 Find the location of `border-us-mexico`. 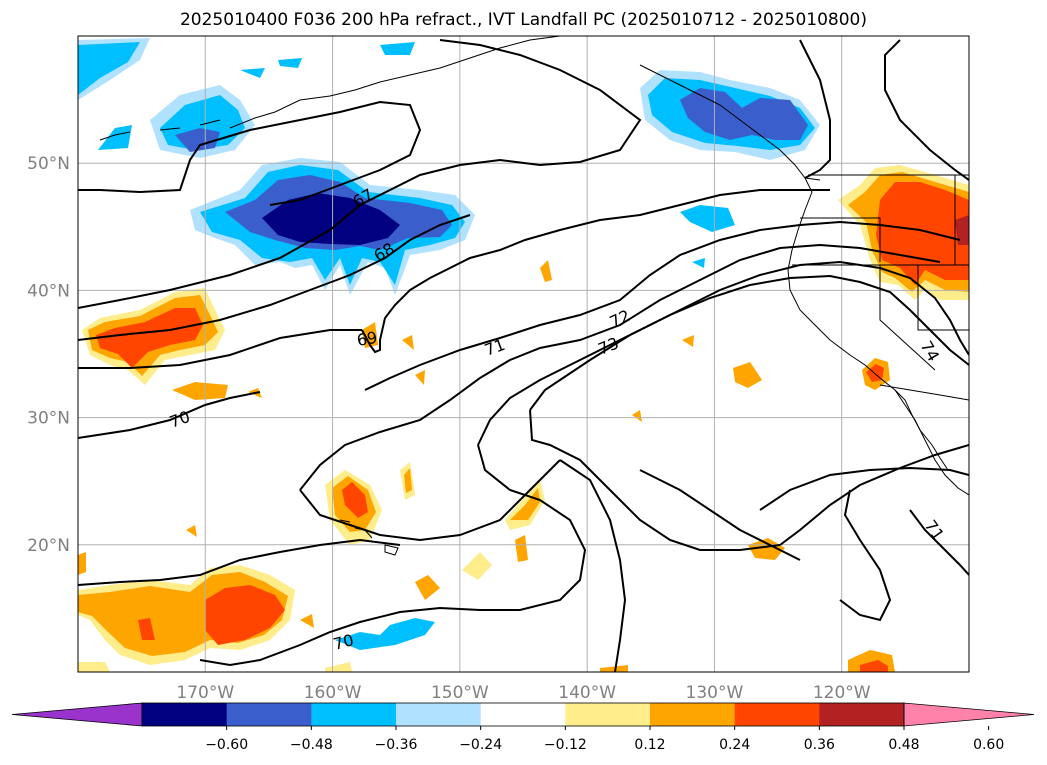

border-us-mexico is located at coordinates (924, 392).